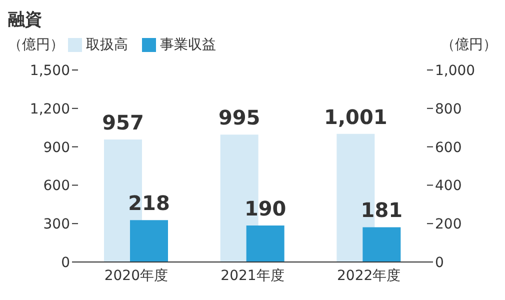  Describe the element at coordinates (188, 45) in the screenshot. I see `legend-label: 事業収益` at that location.